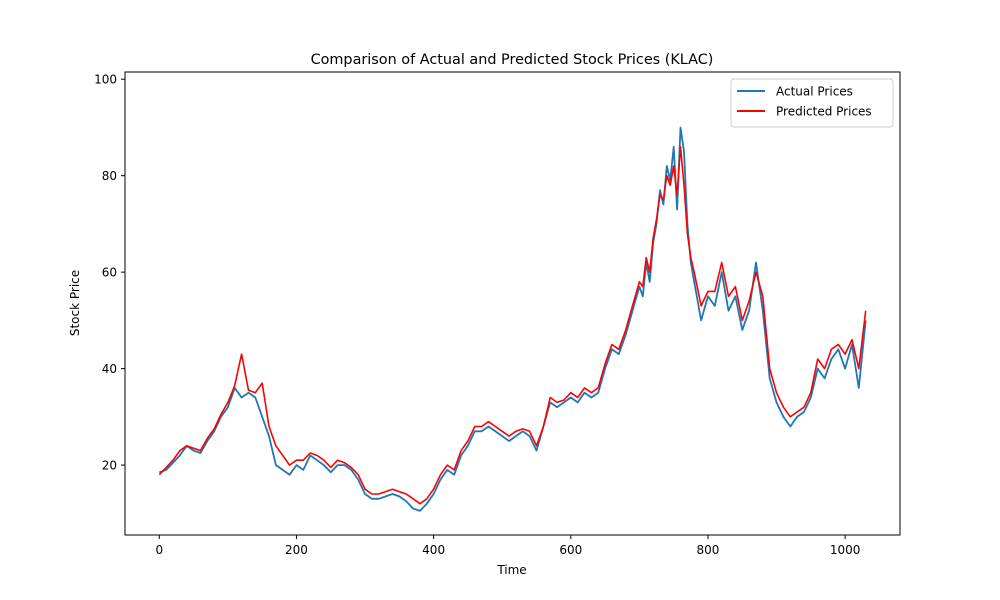  What do you see at coordinates (433, 550) in the screenshot?
I see `x-tick-label: 400` at bounding box center [433, 550].